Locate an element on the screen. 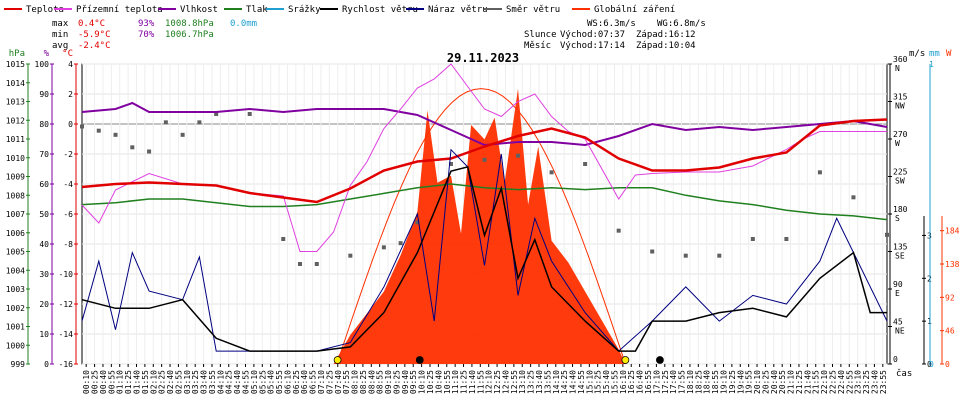 The width and height of the screenshot is (966, 404). x-axis-label: čas is located at coordinates (904, 373).